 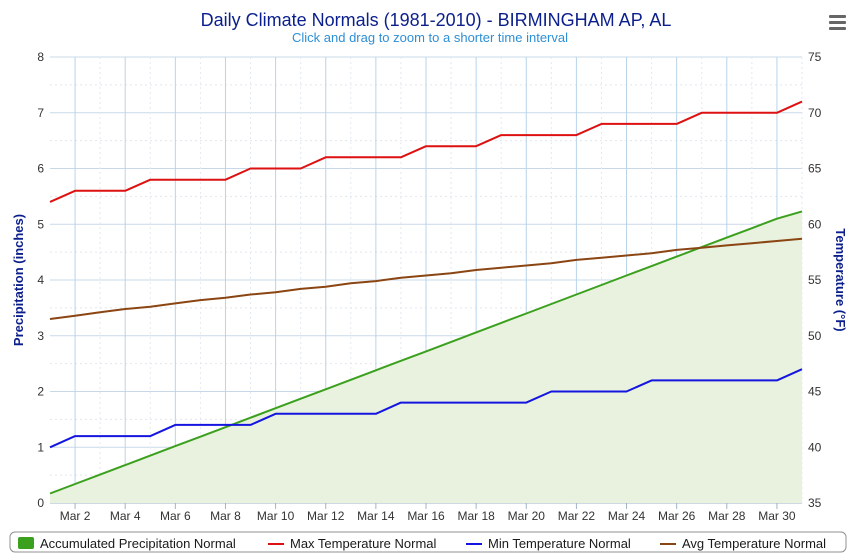 I want to click on x-tick-label: Mar 16, so click(x=426, y=516).